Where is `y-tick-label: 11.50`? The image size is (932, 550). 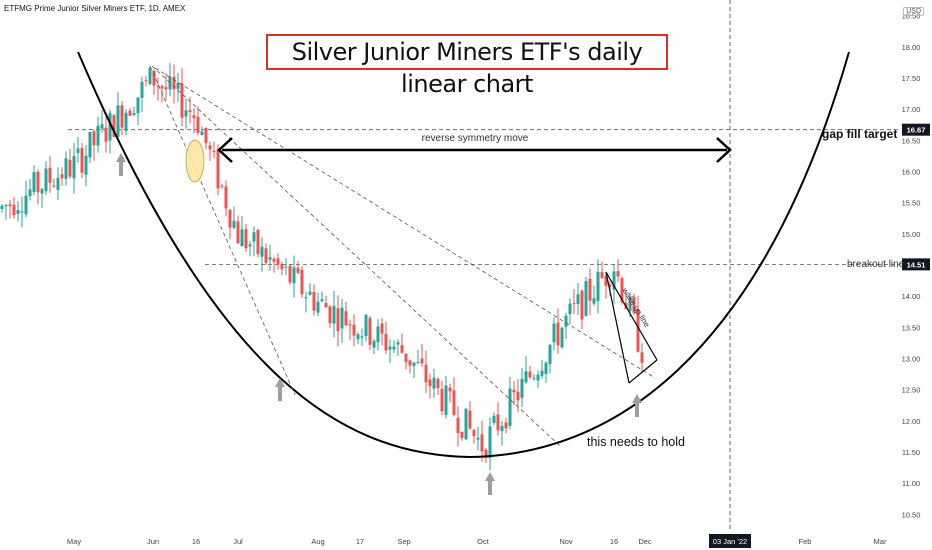 y-tick-label: 11.50 is located at coordinates (911, 452).